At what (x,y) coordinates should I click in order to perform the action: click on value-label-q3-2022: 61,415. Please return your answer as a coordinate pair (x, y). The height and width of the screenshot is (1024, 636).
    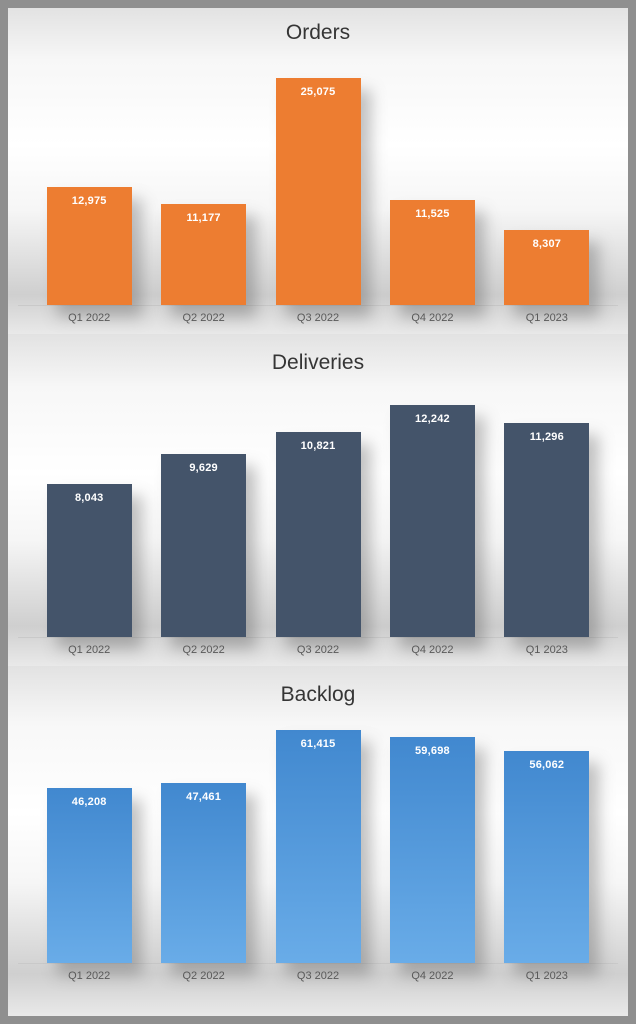
    Looking at the image, I should click on (318, 744).